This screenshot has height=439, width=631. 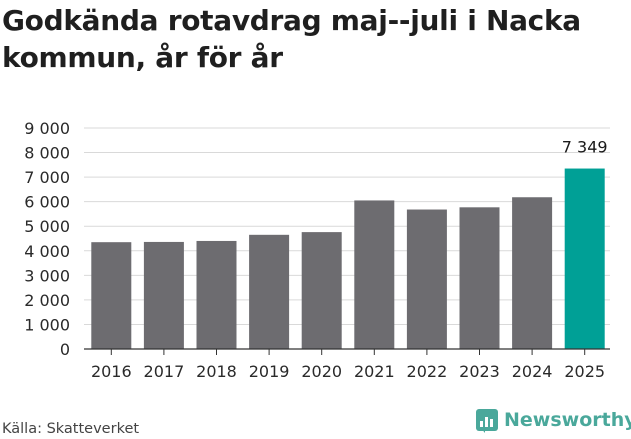 I want to click on y-tick-label: 0, so click(x=65, y=349).